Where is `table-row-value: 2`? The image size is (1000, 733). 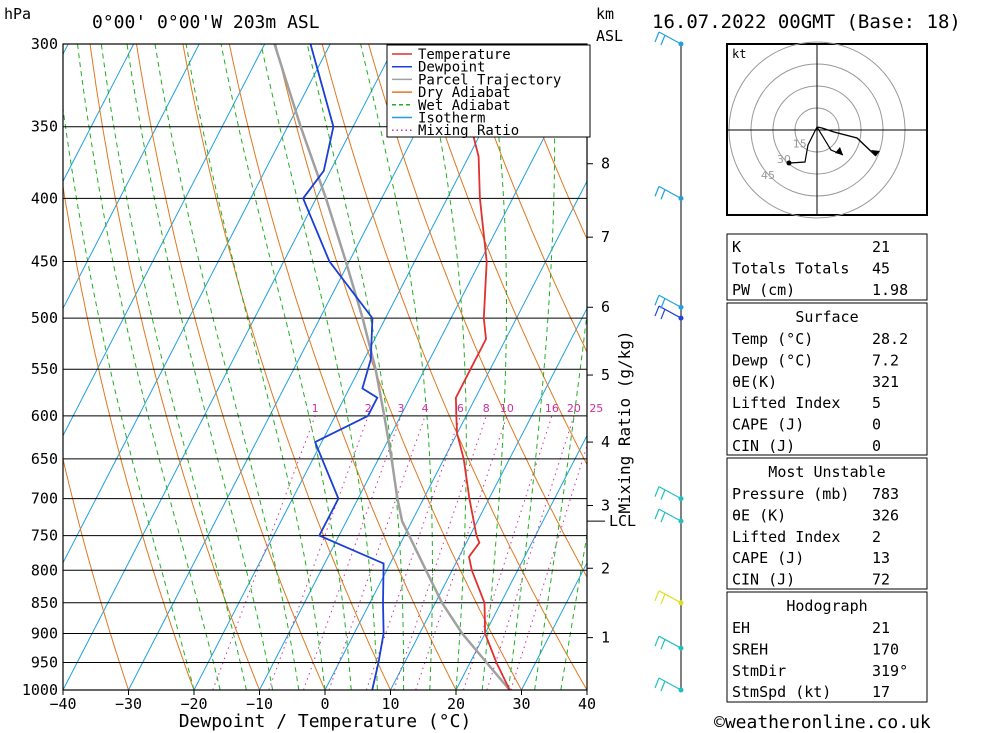 table-row-value: 2 is located at coordinates (876, 537).